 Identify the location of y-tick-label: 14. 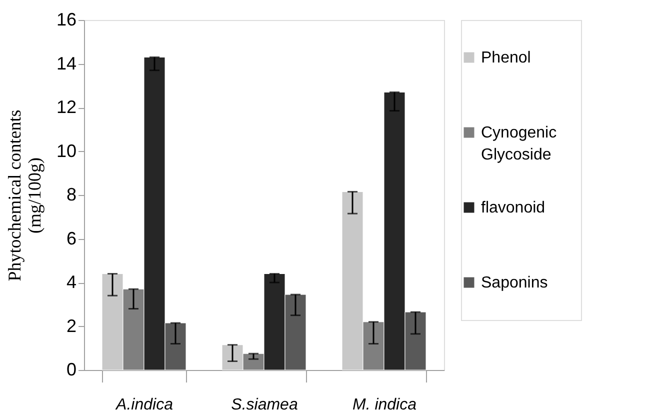
(66, 63).